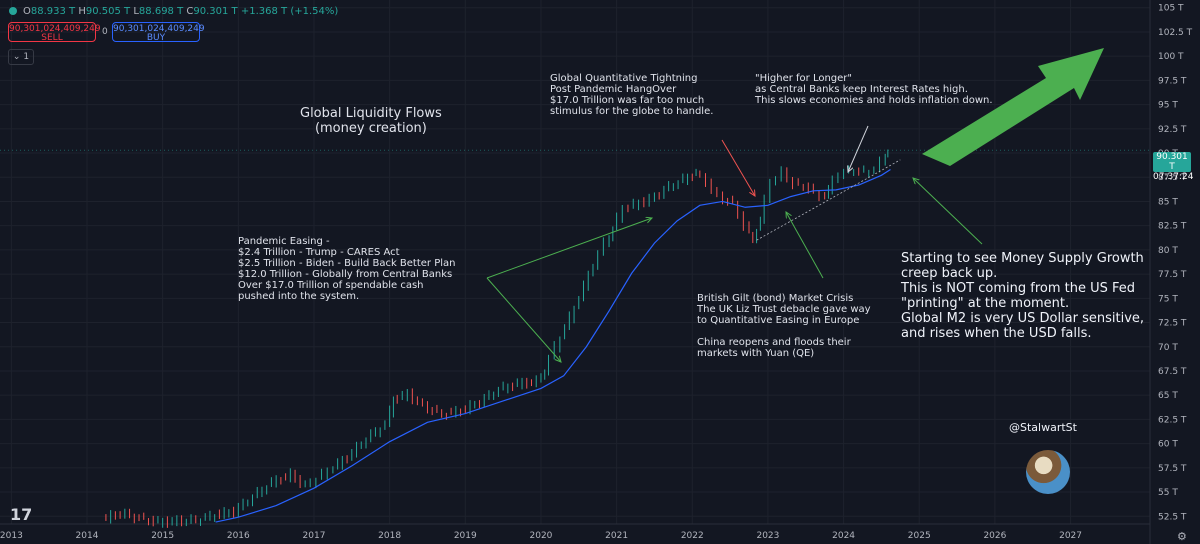 The width and height of the screenshot is (1200, 544). What do you see at coordinates (1172, 81) in the screenshot?
I see `y-tick-label: 97.5 T` at bounding box center [1172, 81].